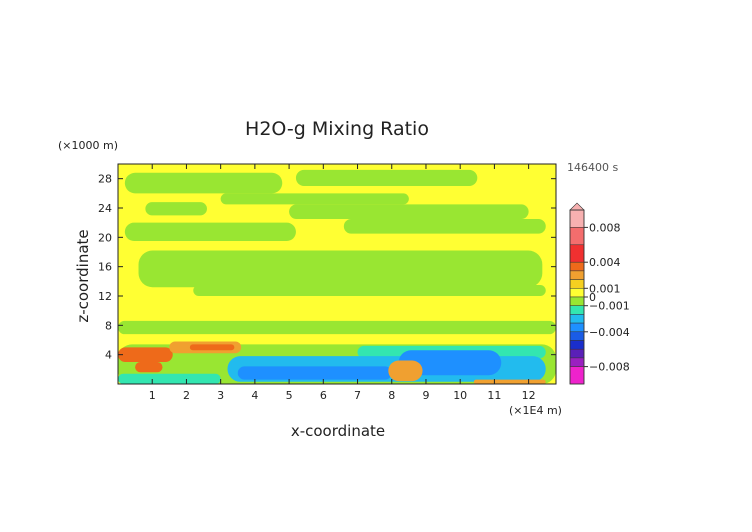 Image resolution: width=752 pixels, height=532 pixels. I want to click on colorbar-extend-arrow, so click(577, 206).